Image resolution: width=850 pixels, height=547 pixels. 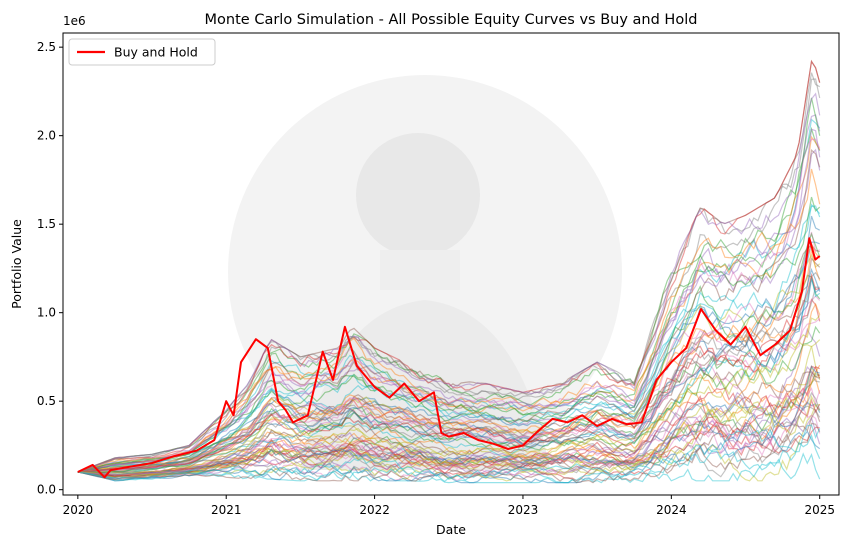 What do you see at coordinates (46, 490) in the screenshot?
I see `y-tick-label: 0.0` at bounding box center [46, 490].